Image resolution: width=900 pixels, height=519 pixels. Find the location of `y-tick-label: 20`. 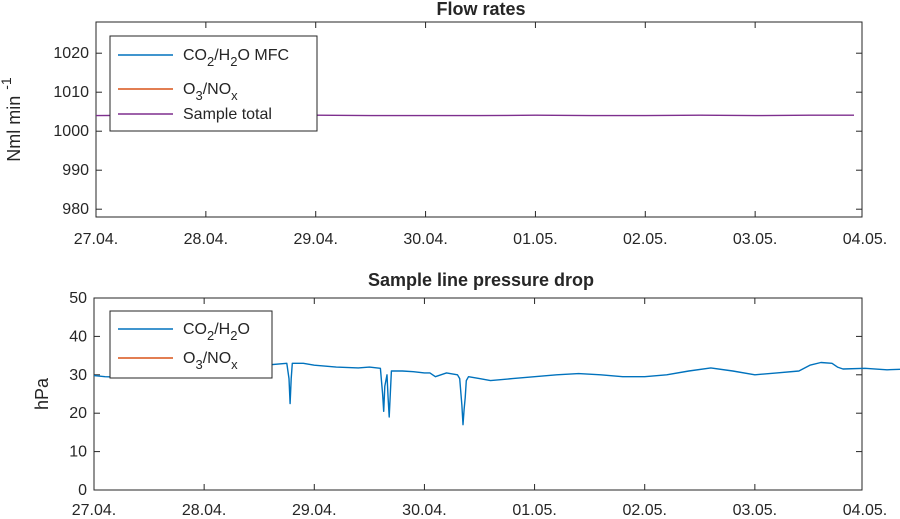

y-tick-label: 20 is located at coordinates (78, 413).